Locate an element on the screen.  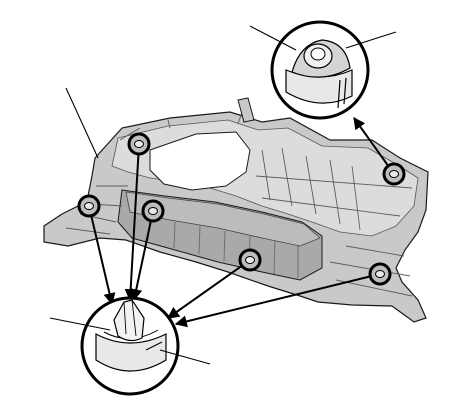
panel-tab is located at coordinates (246, 110).